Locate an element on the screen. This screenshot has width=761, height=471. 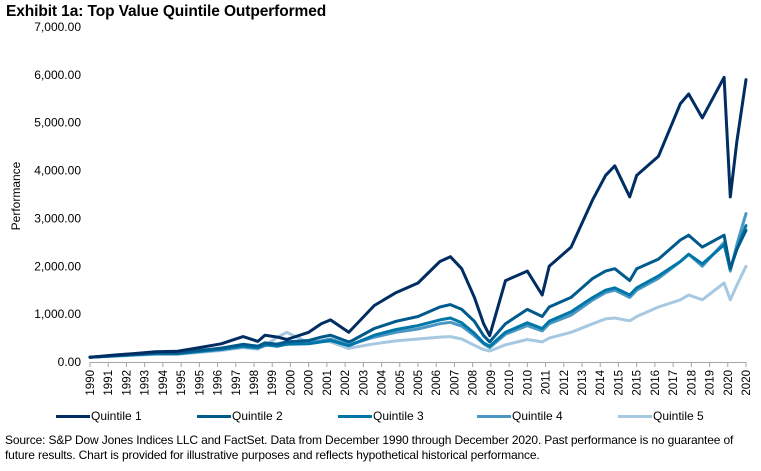
x-tick-label: 1994 is located at coordinates (164, 382).